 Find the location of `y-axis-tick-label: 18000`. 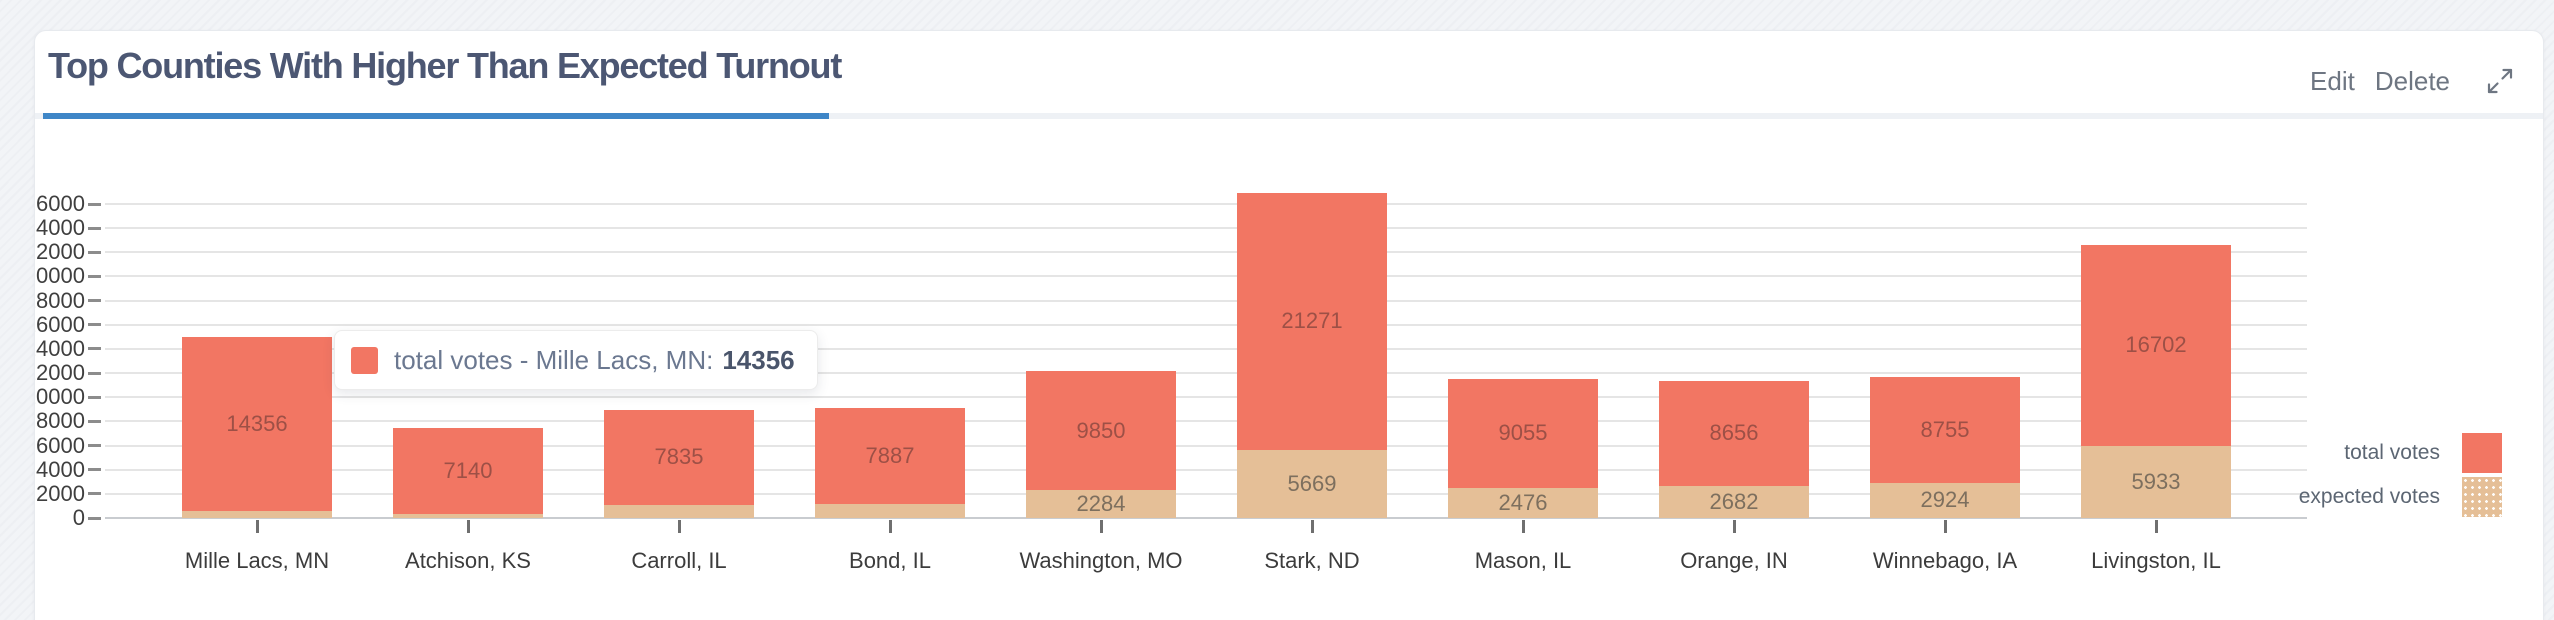

y-axis-tick-label: 18000 is located at coordinates (60, 300).